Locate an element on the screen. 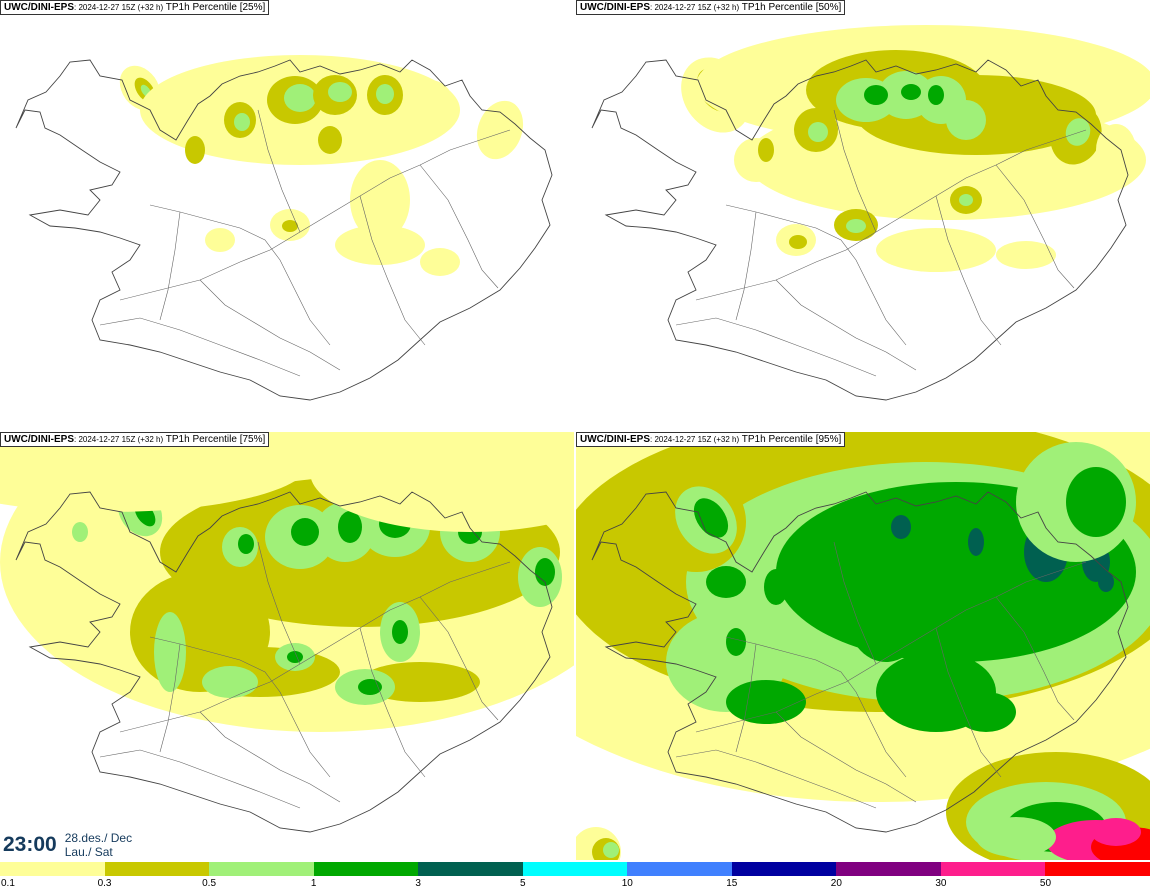 This screenshot has height=891, width=1150. colorbar-tick-label: 50 is located at coordinates (1045, 883).